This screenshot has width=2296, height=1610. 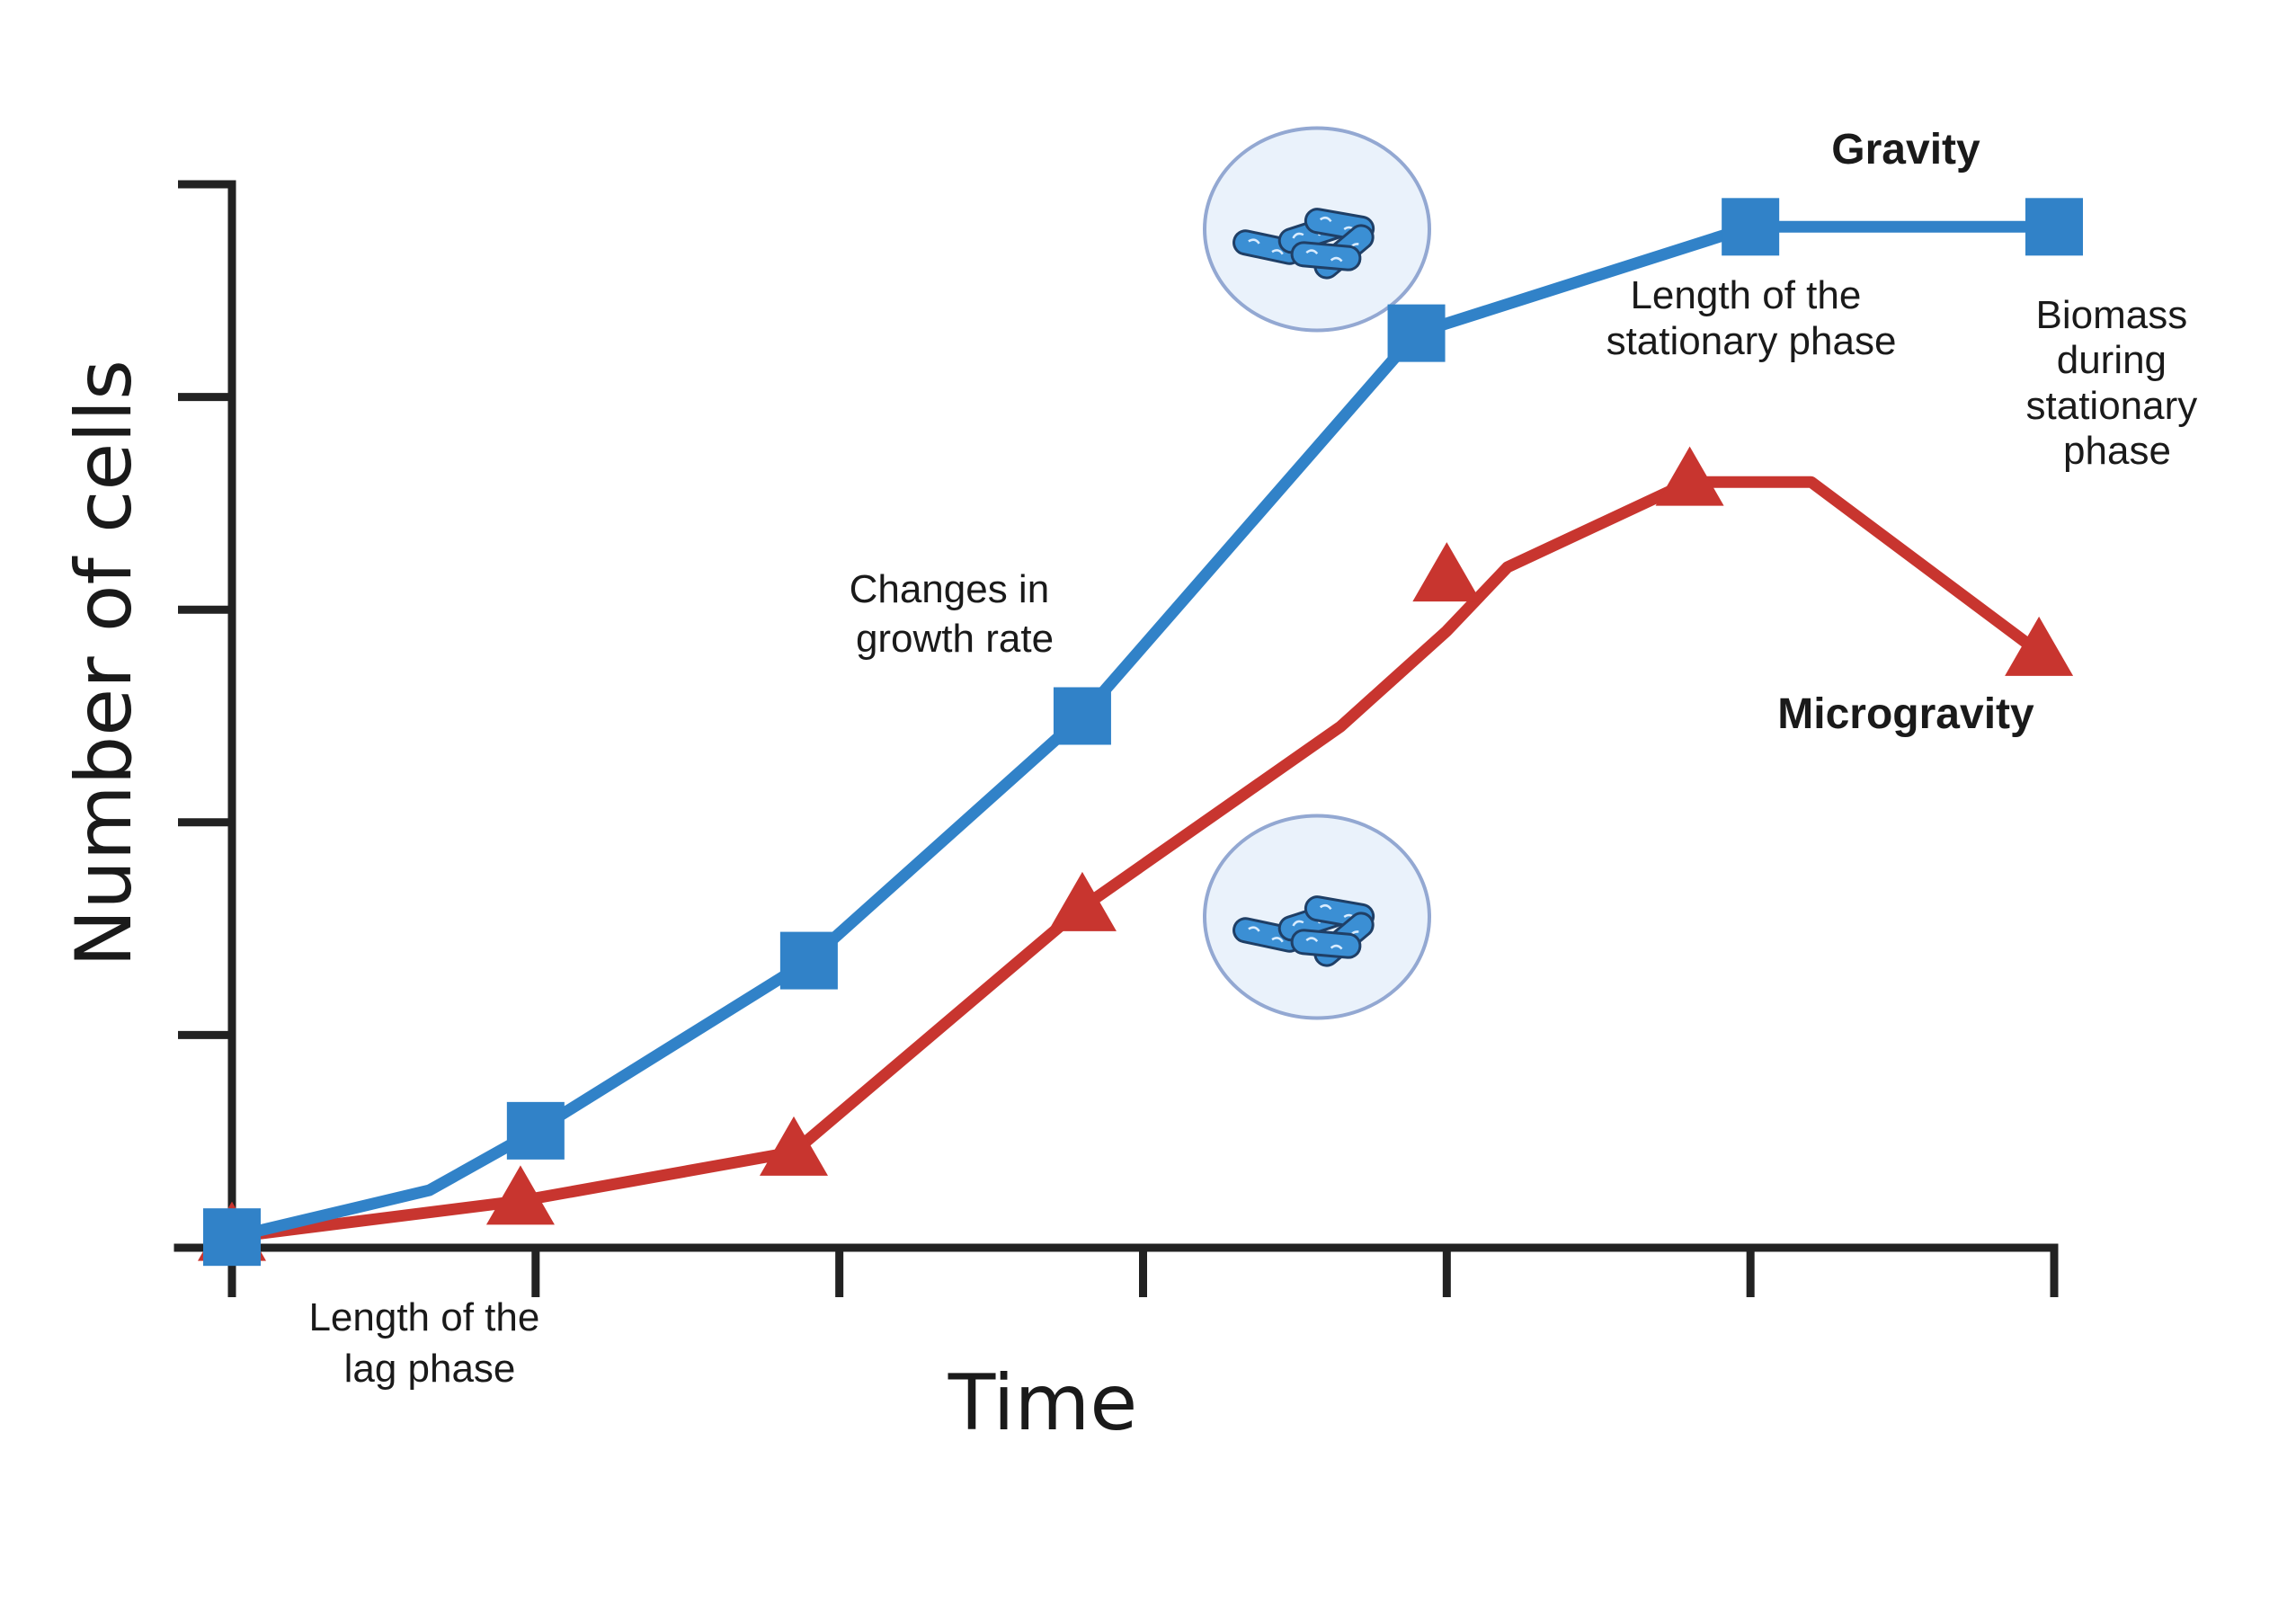 What do you see at coordinates (1317, 229) in the screenshot?
I see `gravity-cell-illustration` at bounding box center [1317, 229].